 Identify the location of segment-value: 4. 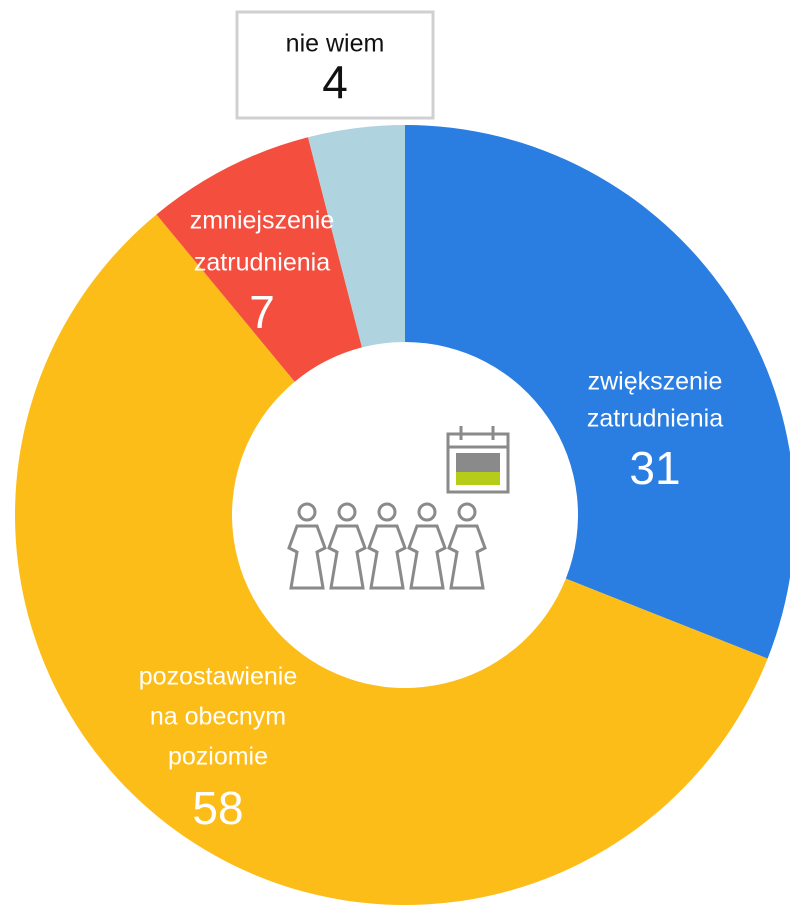
(335, 82).